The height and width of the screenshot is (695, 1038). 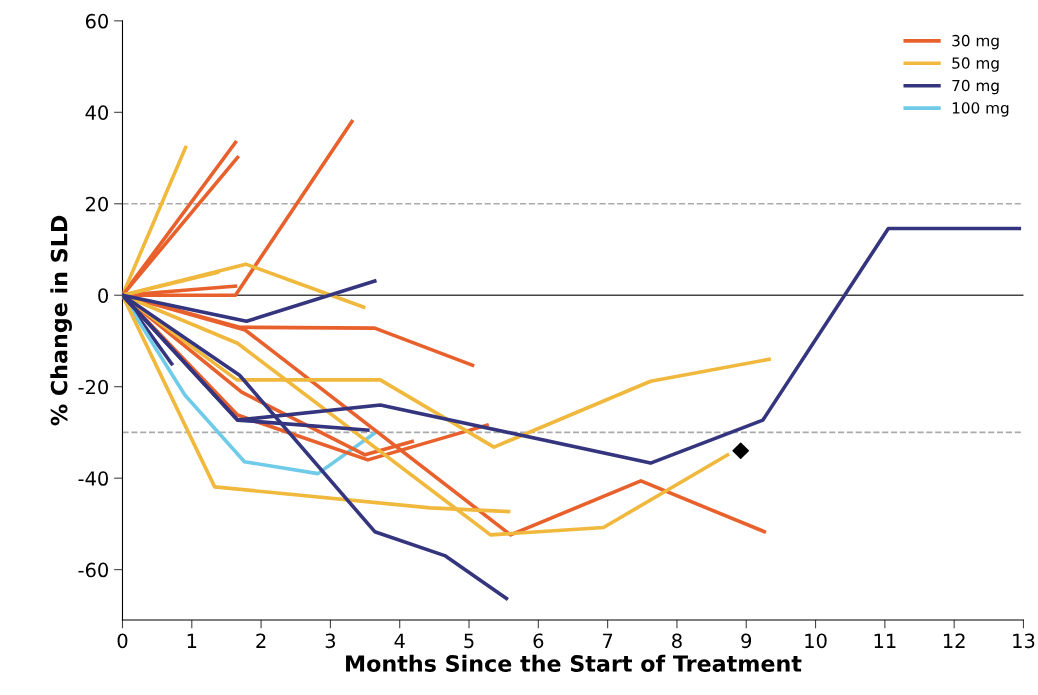 I want to click on y-tick-label: 60, so click(x=96, y=21).